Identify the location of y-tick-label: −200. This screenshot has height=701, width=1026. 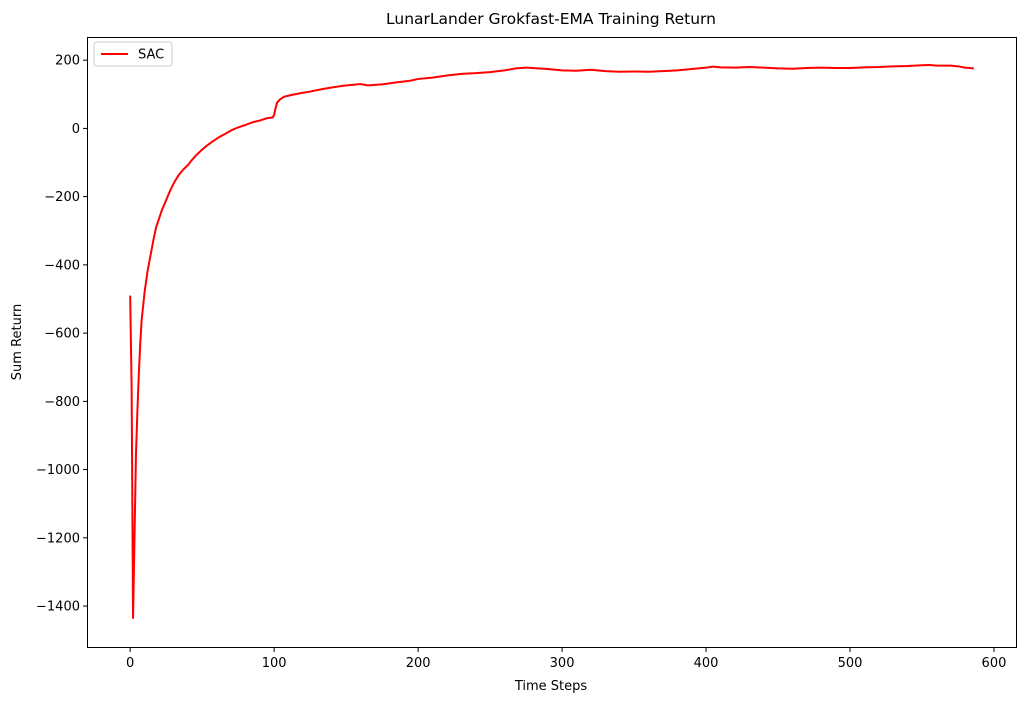
(62, 197).